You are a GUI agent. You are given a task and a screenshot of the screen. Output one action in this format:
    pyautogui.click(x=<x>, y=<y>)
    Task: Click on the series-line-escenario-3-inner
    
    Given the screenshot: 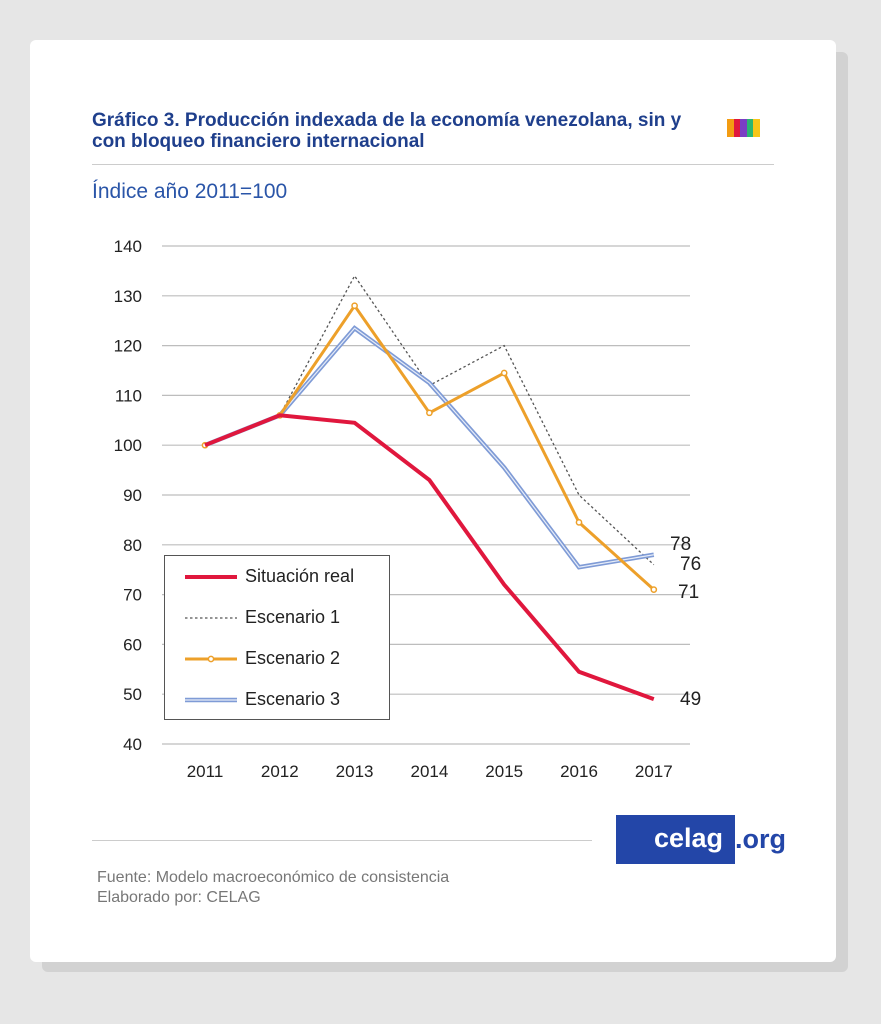 What is the action you would take?
    pyautogui.click(x=429, y=447)
    